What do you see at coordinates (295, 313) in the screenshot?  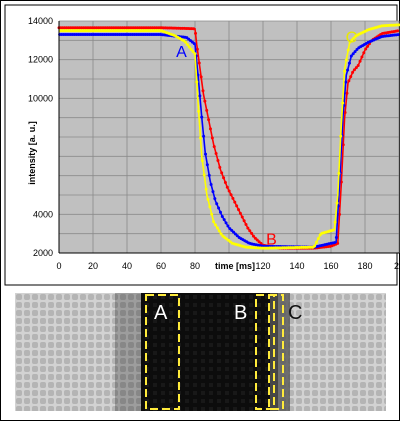 I see `micrograph-label-c: C` at bounding box center [295, 313].